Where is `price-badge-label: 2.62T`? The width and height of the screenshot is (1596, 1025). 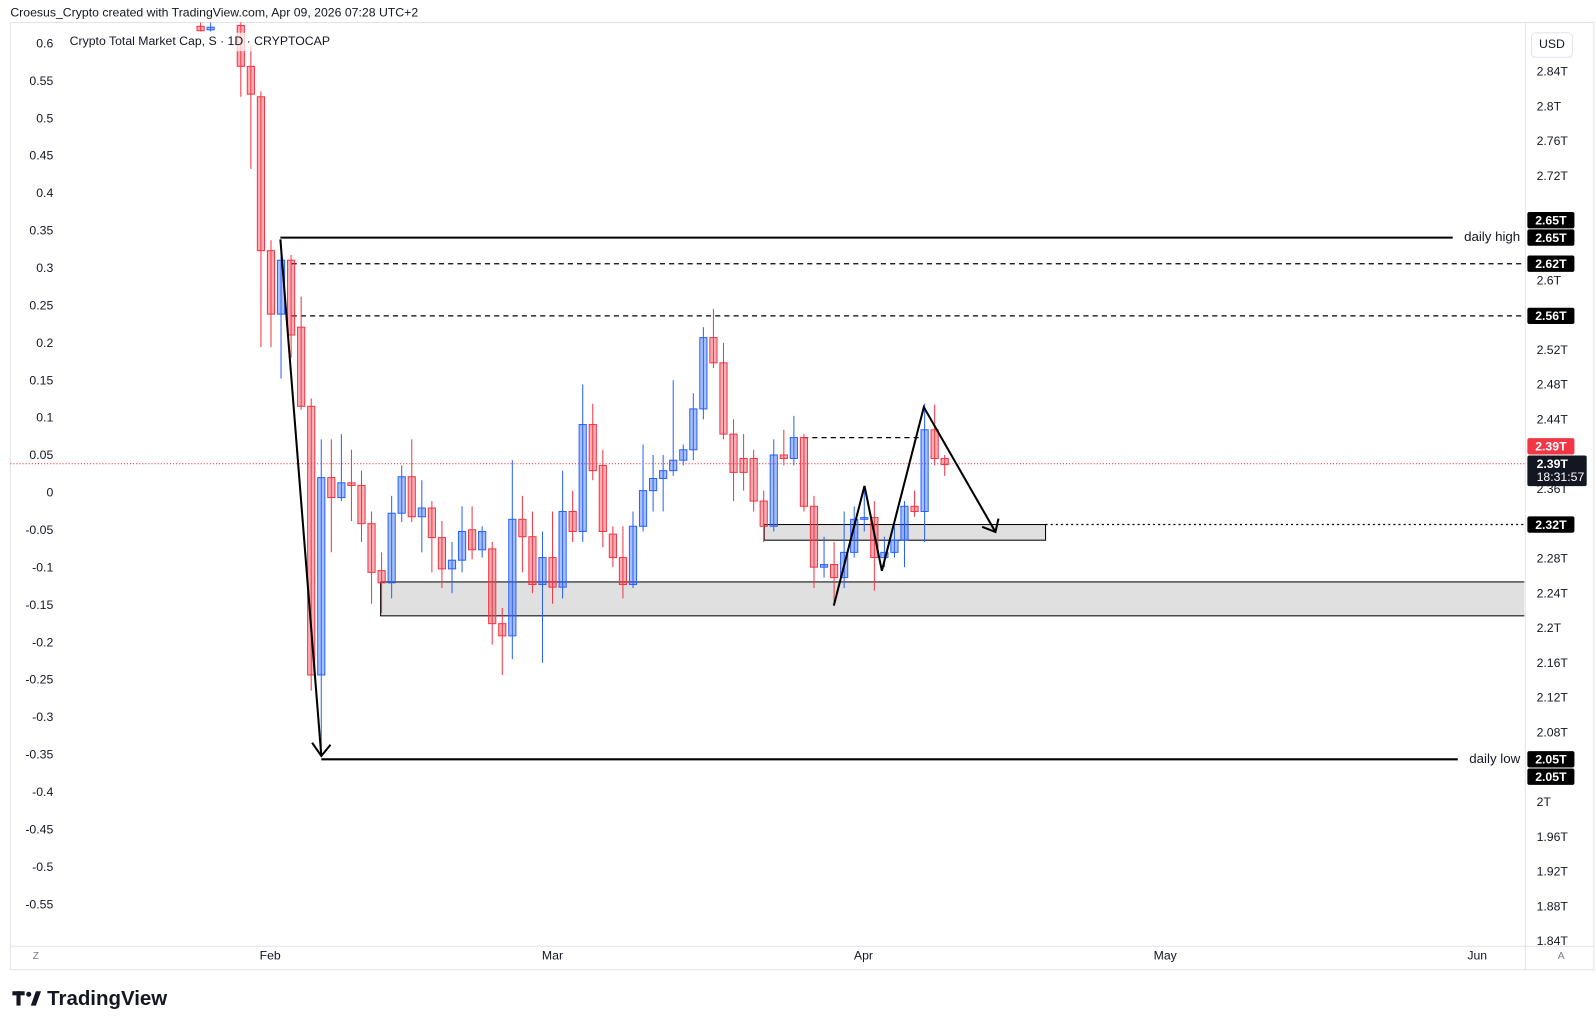
price-badge-label: 2.62T is located at coordinates (1551, 264).